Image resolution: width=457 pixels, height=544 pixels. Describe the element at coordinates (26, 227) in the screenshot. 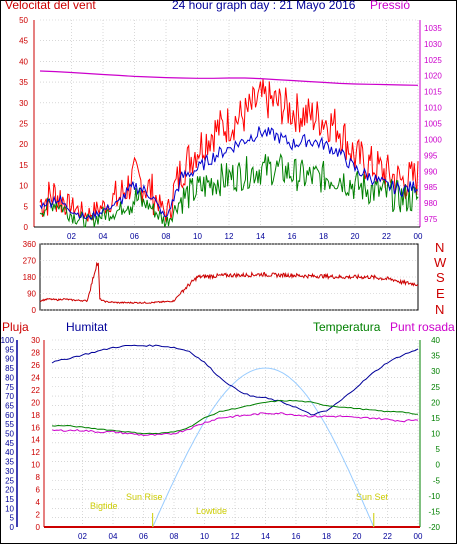

I see `wind-speed-tick-label: 0` at that location.